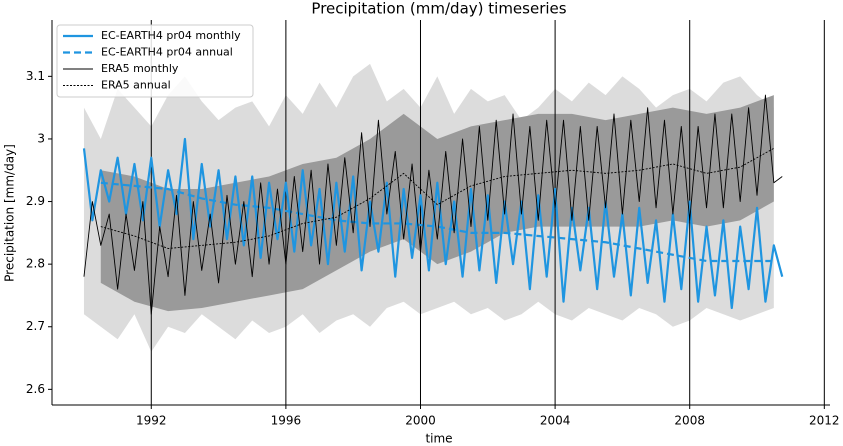 The height and width of the screenshot is (446, 843). I want to click on series-line, so click(437, 222).